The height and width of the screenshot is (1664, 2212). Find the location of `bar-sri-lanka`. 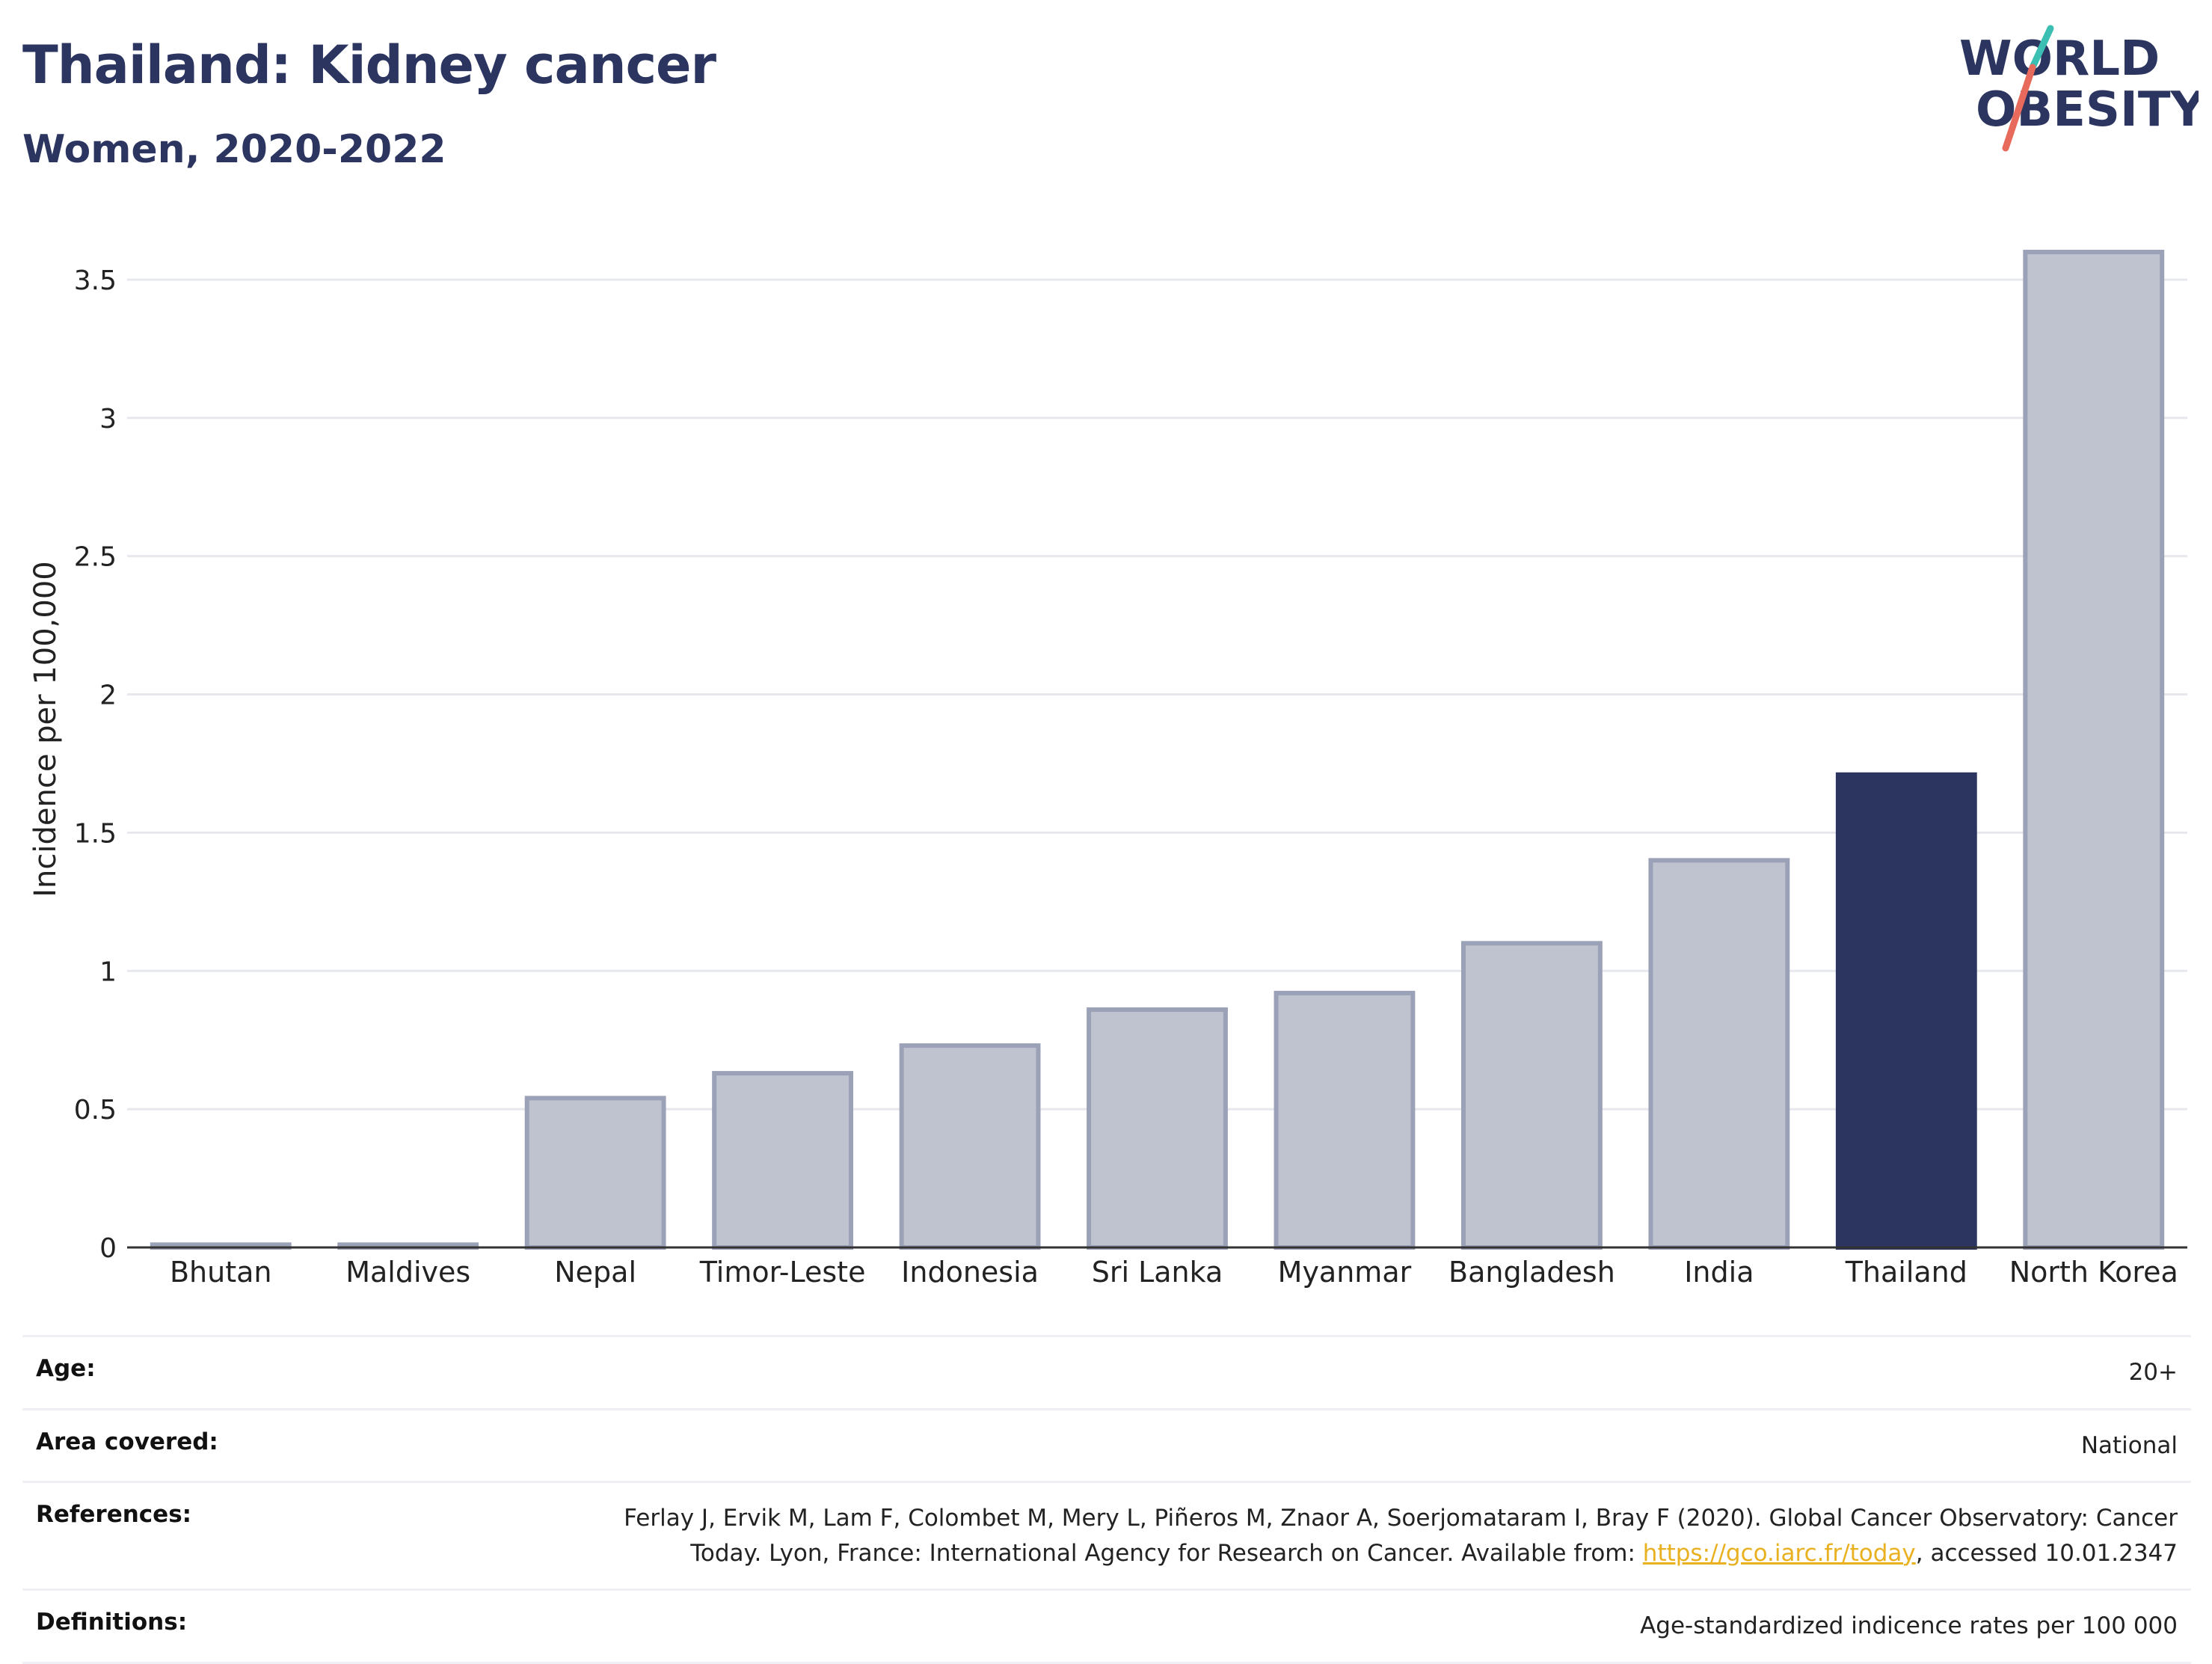

bar-sri-lanka is located at coordinates (1157, 1128).